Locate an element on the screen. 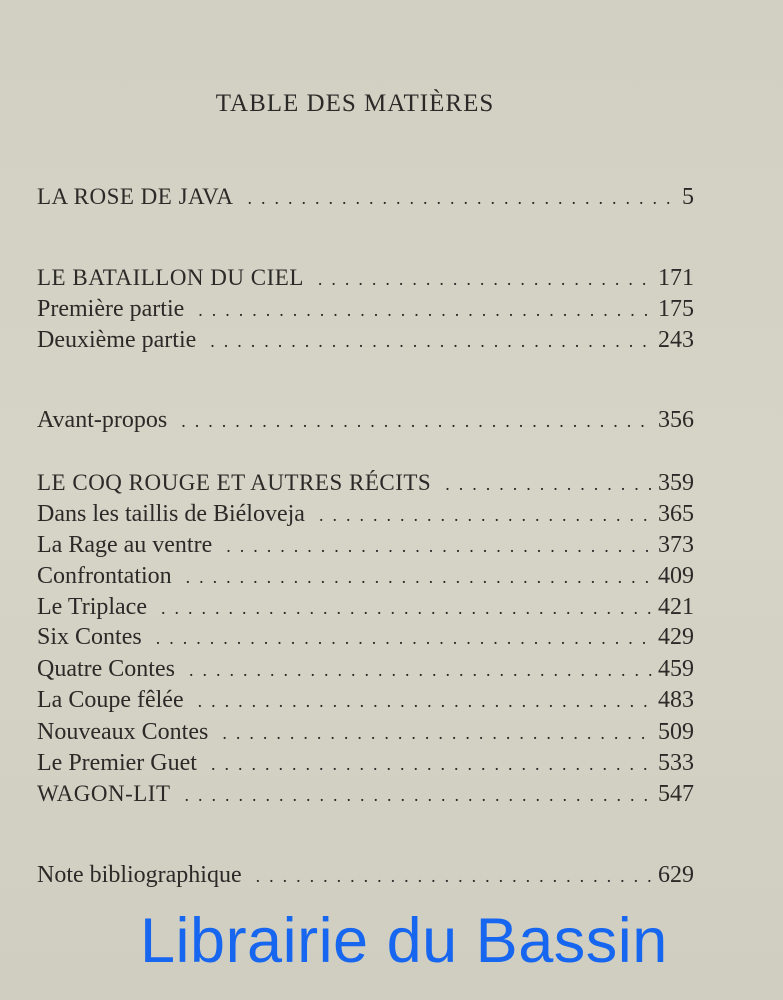 This screenshot has height=1000, width=783. toc-entry-title: Dans les taillis de Biéloveja is located at coordinates (171, 514).